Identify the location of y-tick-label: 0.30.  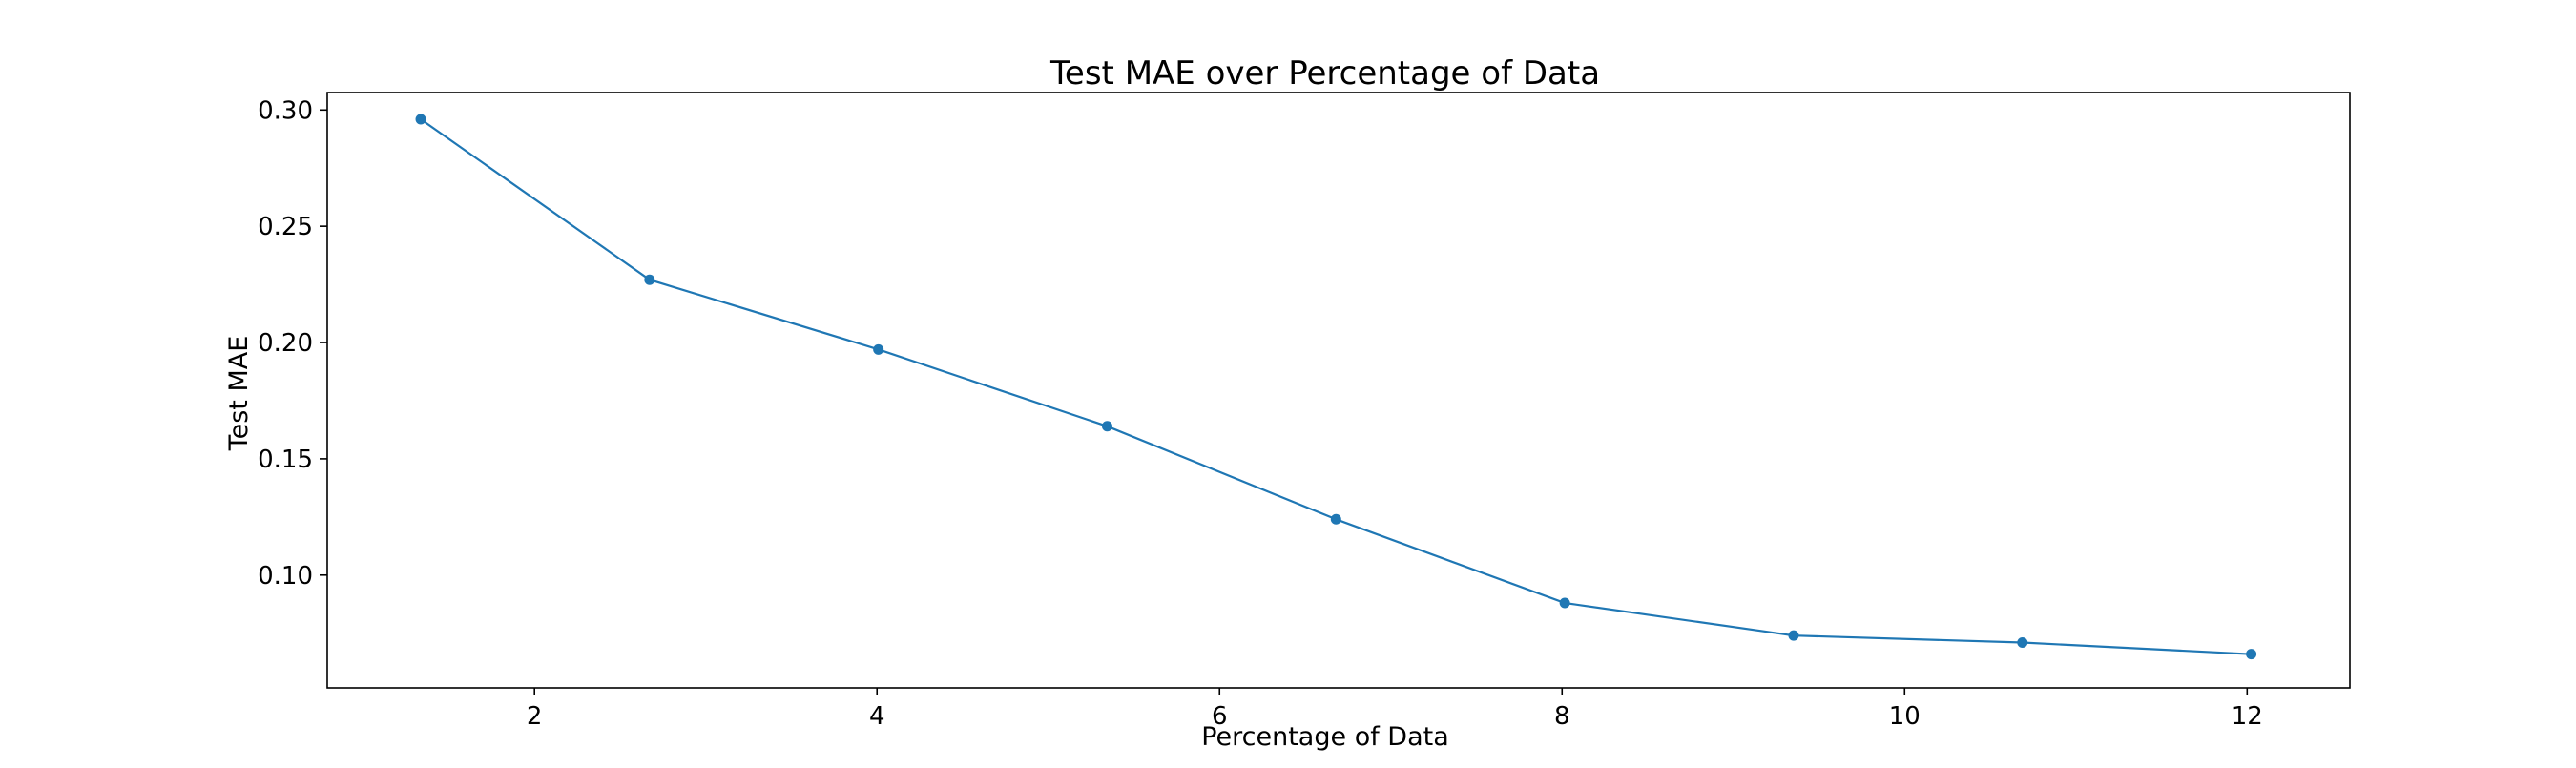
(285, 110).